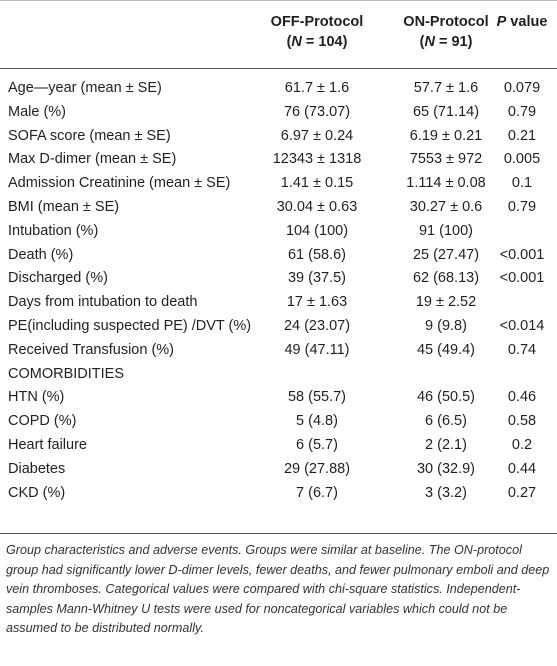 The width and height of the screenshot is (557, 666). I want to click on header-cell: ON-Protocol (N = 91), so click(446, 32).